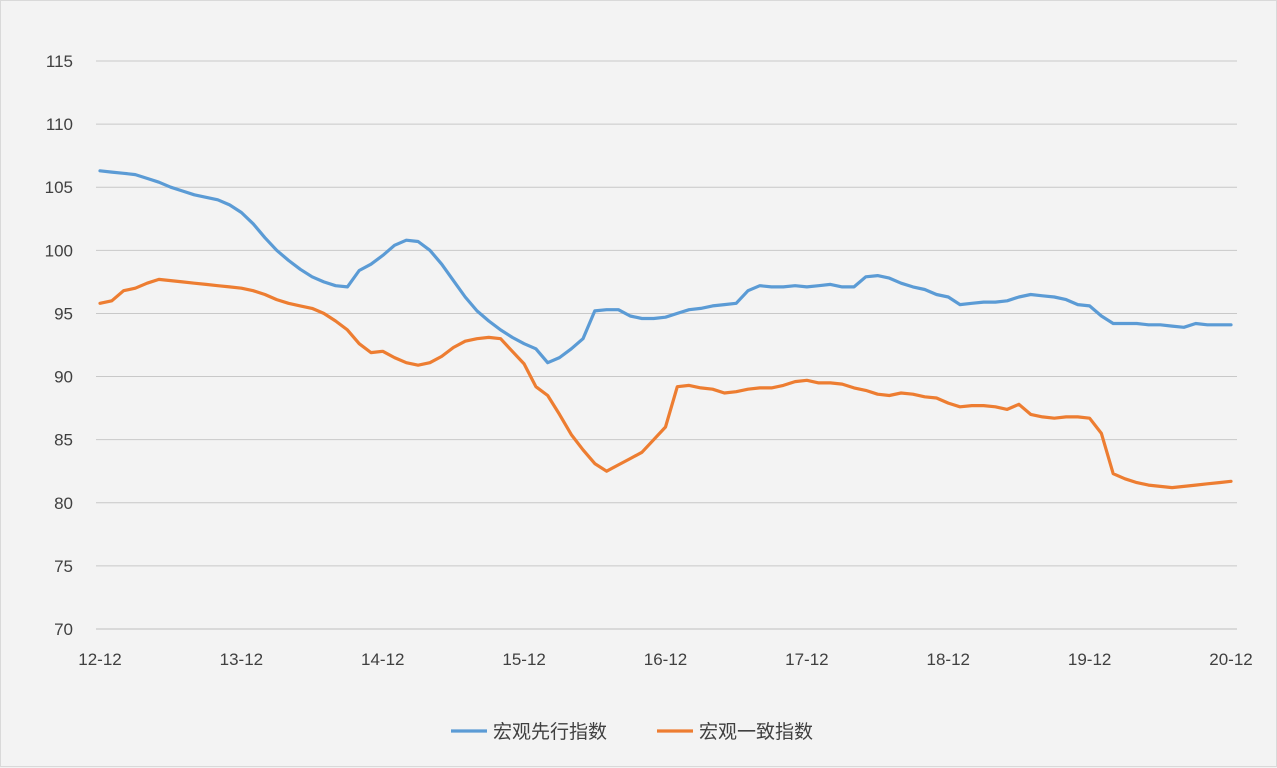  Describe the element at coordinates (63, 313) in the screenshot. I see `y-tick-label: 95` at that location.